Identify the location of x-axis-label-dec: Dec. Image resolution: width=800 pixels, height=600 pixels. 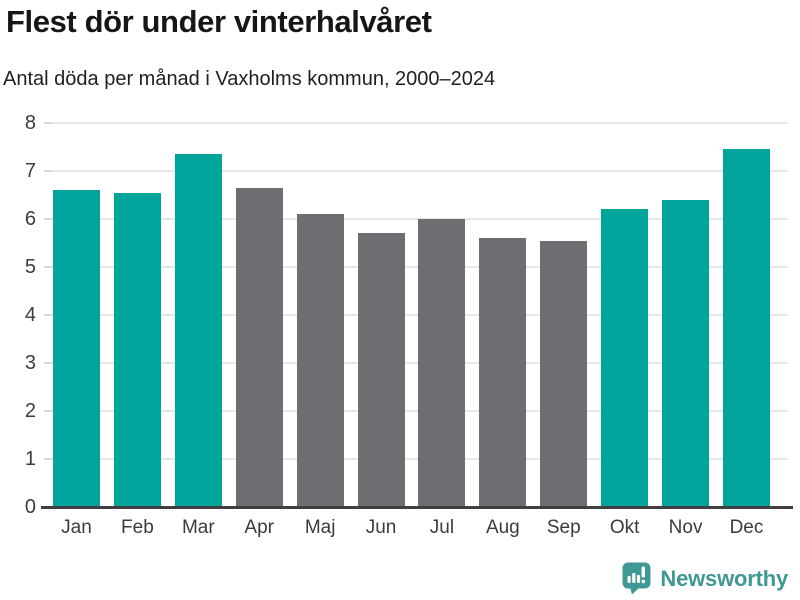
(746, 527).